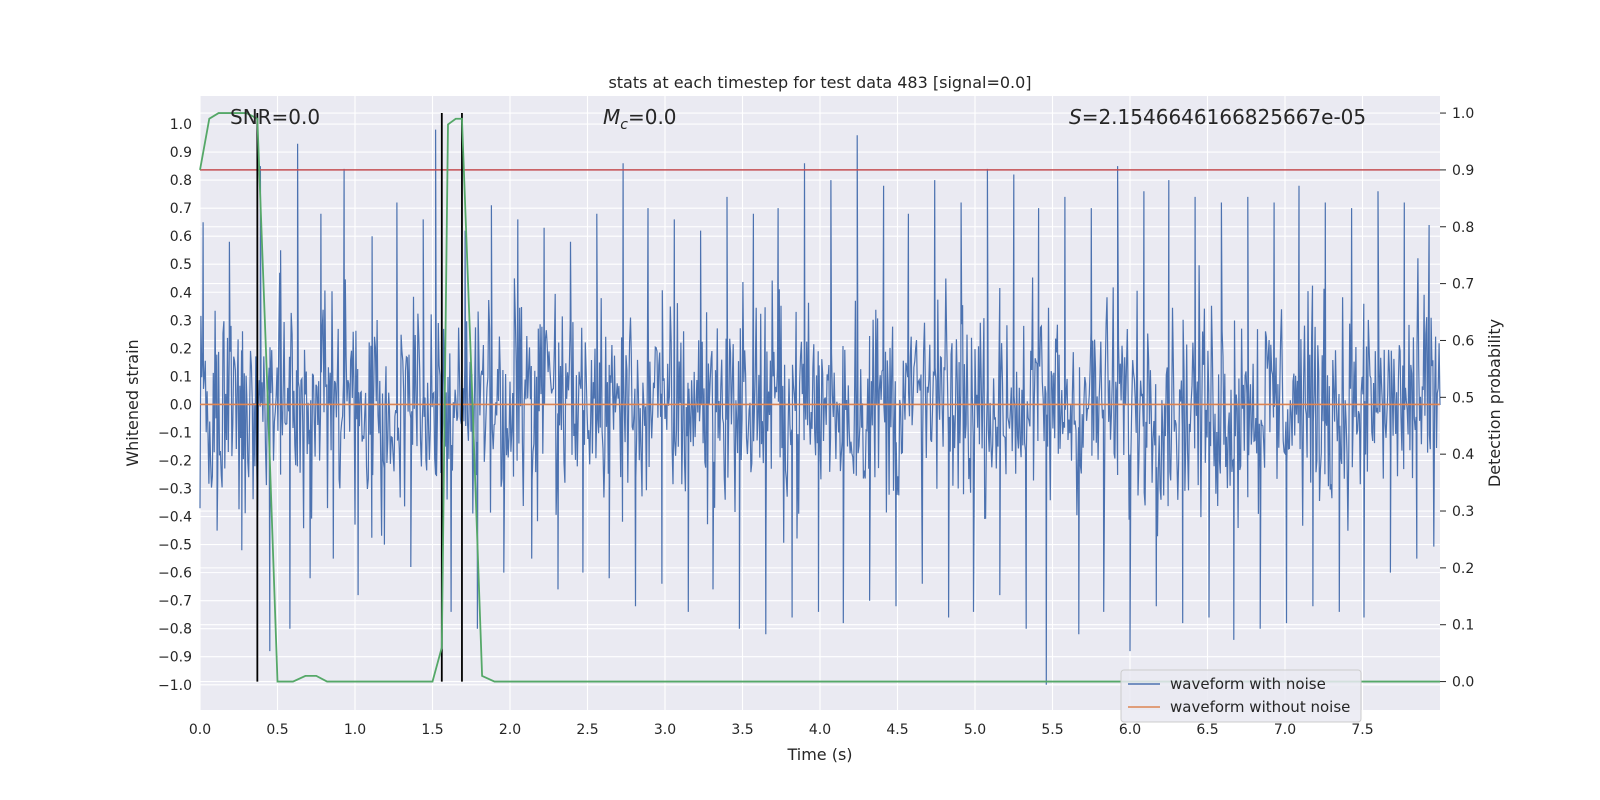 The image size is (1600, 800). What do you see at coordinates (175, 461) in the screenshot?
I see `y-left-tick-label: −0.2` at bounding box center [175, 461].